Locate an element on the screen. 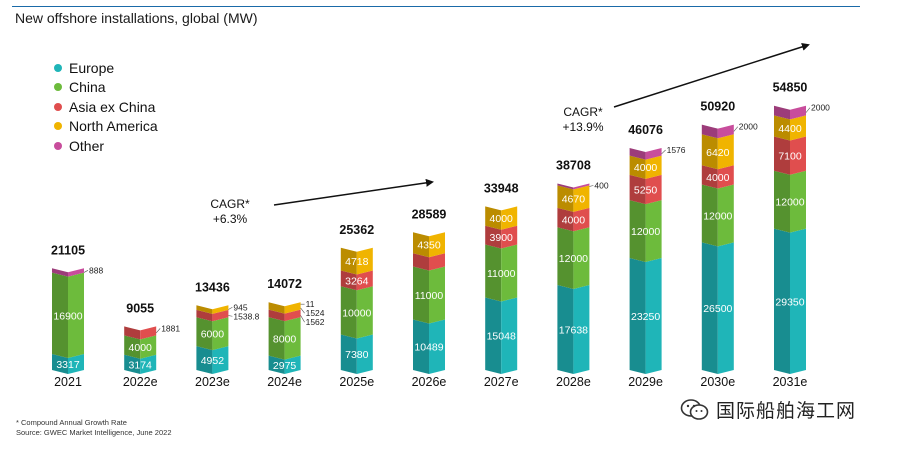 This screenshot has width=902, height=449. segment-label-asia-ex-china-2030e: 4000 is located at coordinates (718, 178).